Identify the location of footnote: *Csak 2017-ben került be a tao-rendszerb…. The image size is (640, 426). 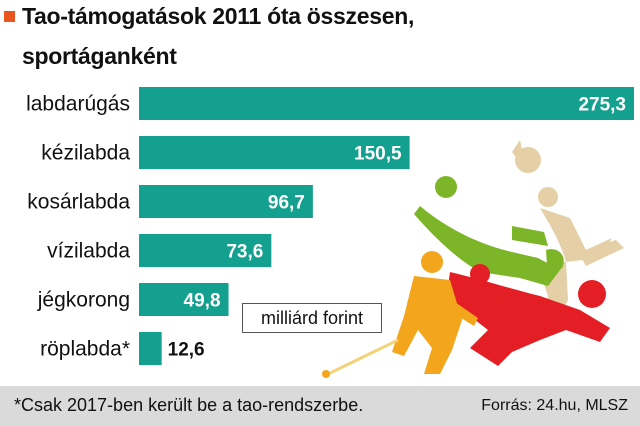
(189, 405).